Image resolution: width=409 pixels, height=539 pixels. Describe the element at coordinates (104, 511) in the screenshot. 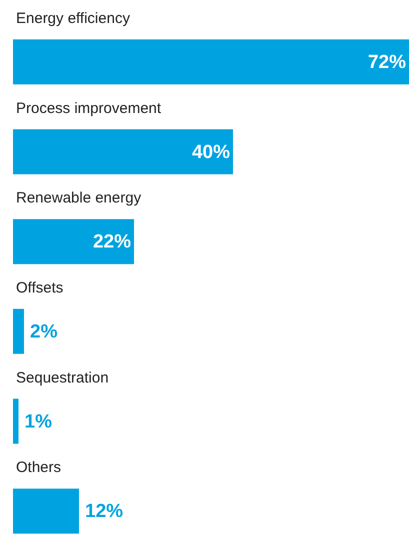

I see `data-label: 12%` at that location.